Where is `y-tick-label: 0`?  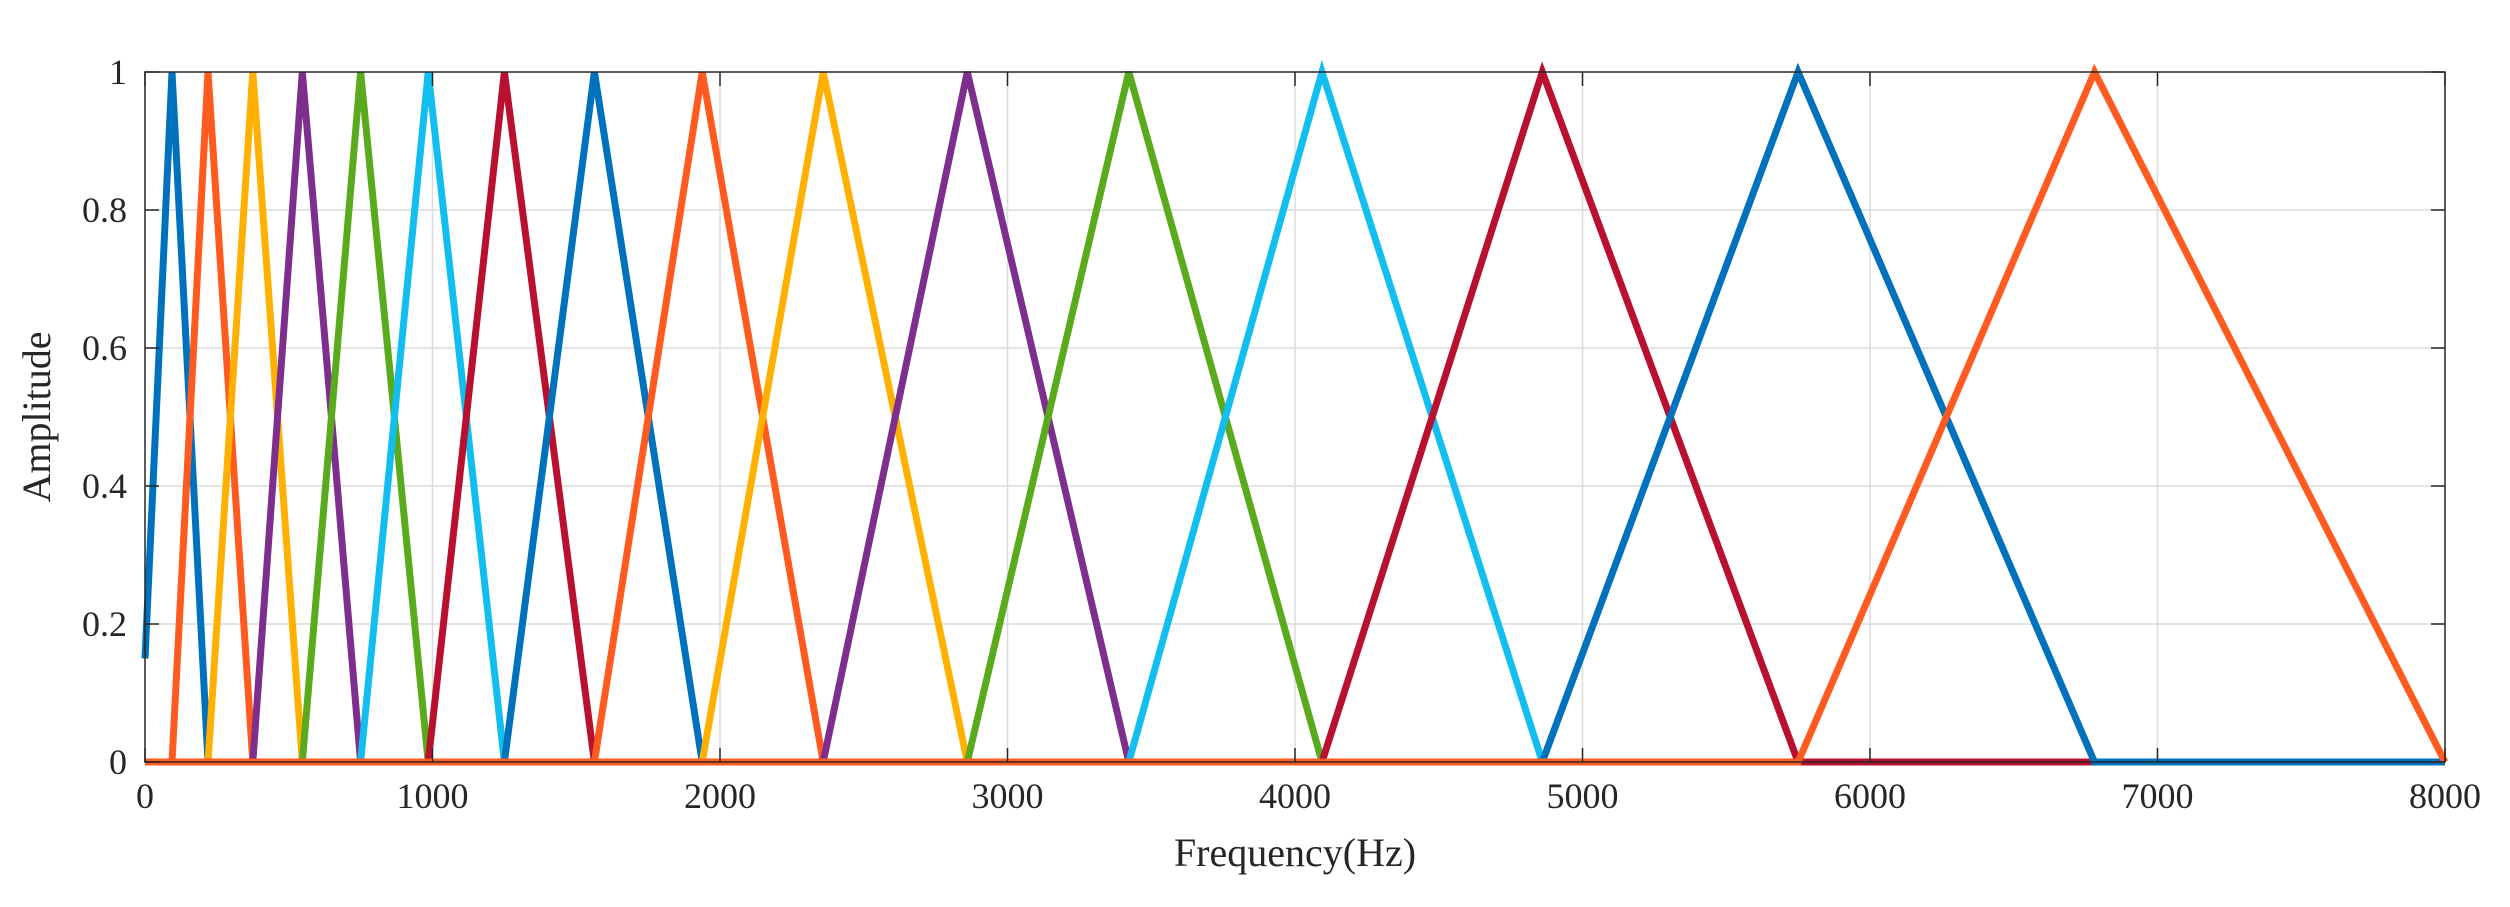 y-tick-label: 0 is located at coordinates (118, 762).